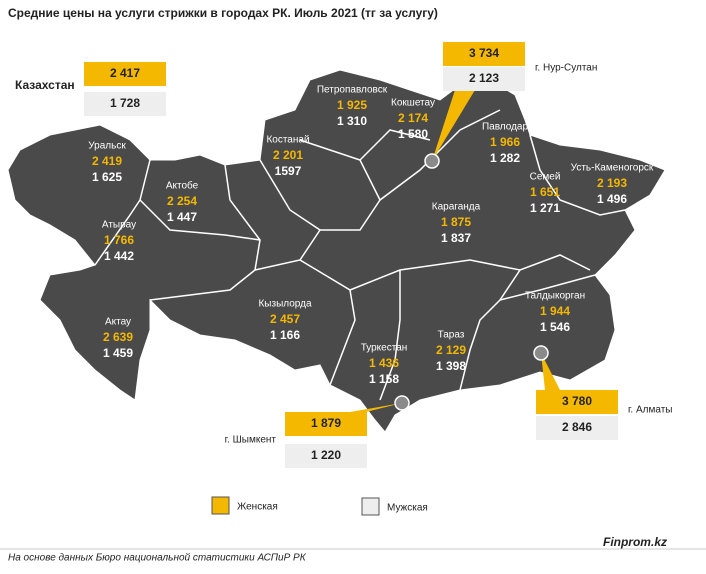 This screenshot has height=574, width=706. I want to click on male-price: 1 496, so click(612, 199).